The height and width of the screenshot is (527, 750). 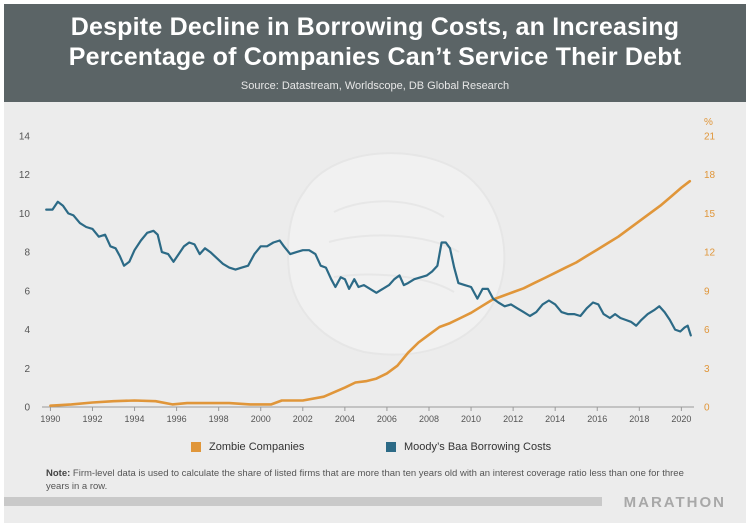 What do you see at coordinates (681, 419) in the screenshot?
I see `x-tick-label: 2020` at bounding box center [681, 419].